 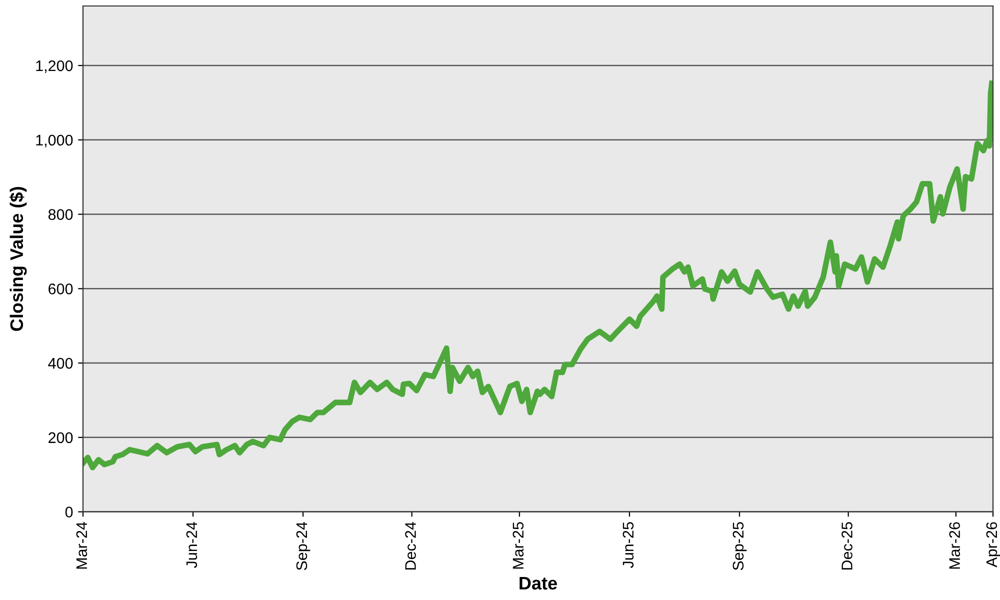 What do you see at coordinates (60, 214) in the screenshot?
I see `y-tick-label: 800` at bounding box center [60, 214].